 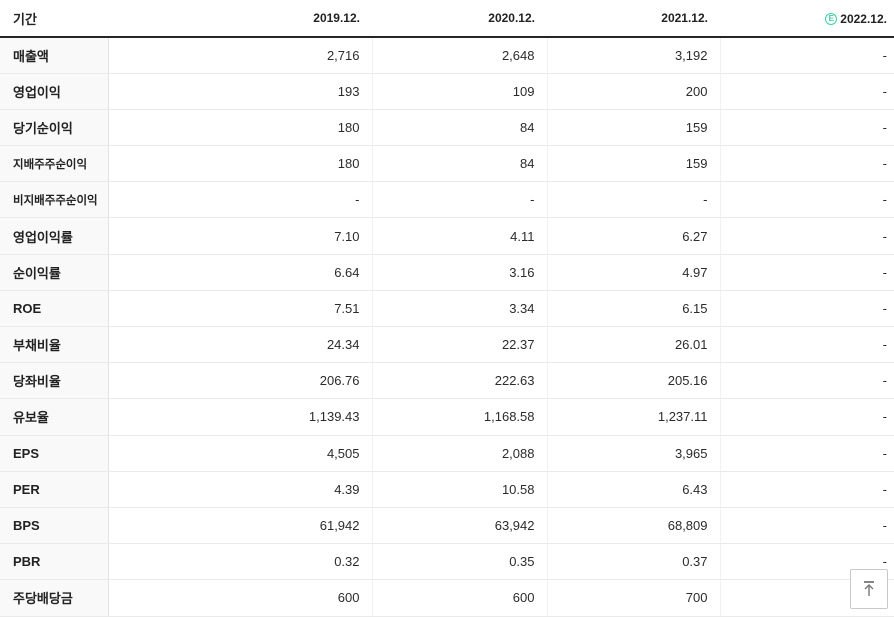 I want to click on cell-value: 1,237.11, so click(x=633, y=417).